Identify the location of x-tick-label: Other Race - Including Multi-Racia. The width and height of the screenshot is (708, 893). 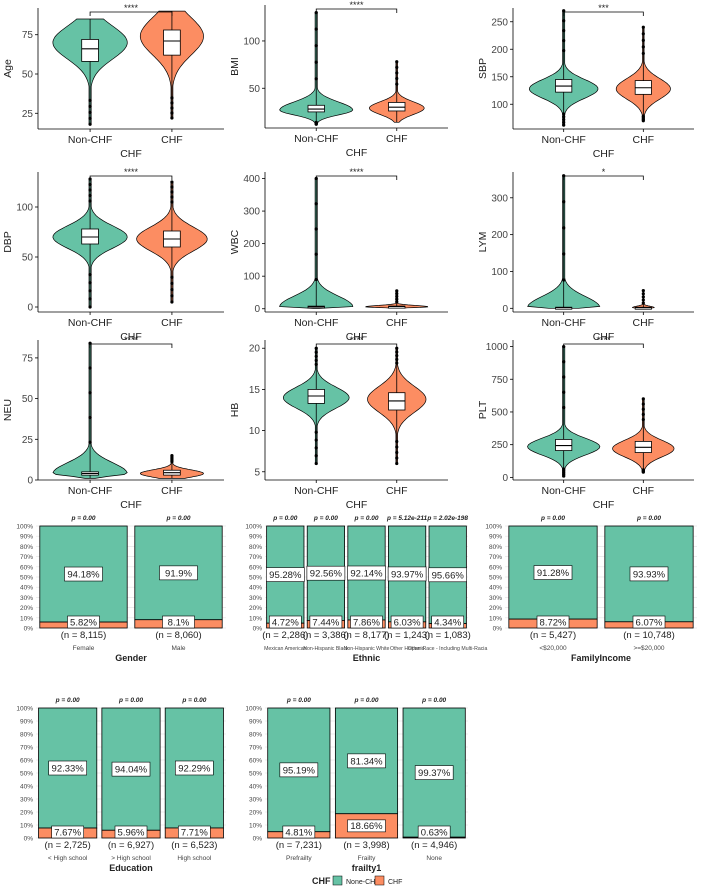
(447, 649).